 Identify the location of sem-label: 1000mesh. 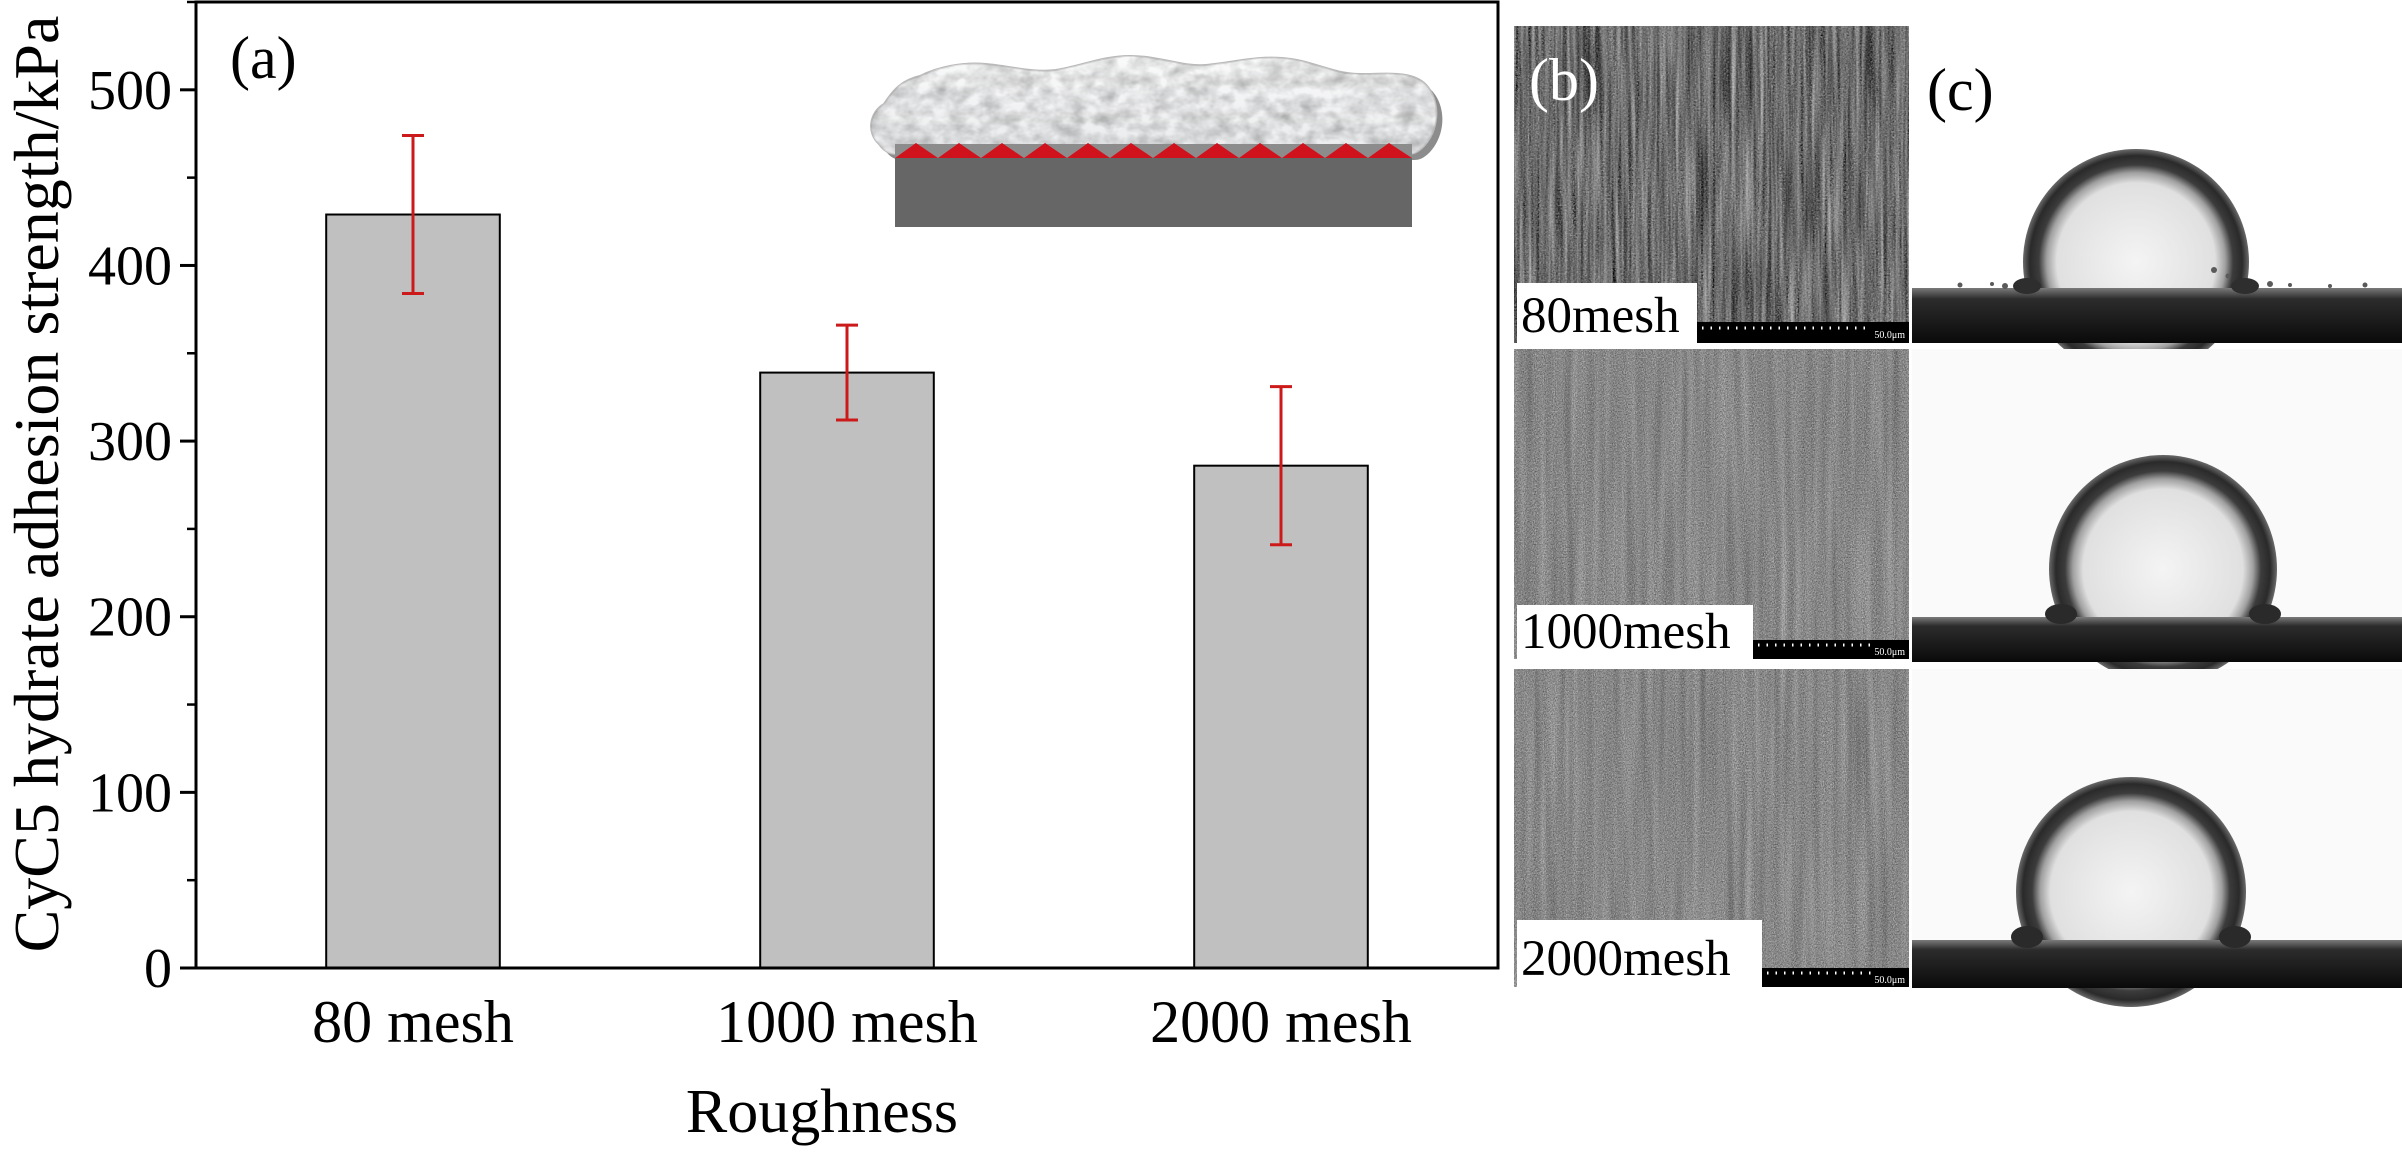
(1626, 632).